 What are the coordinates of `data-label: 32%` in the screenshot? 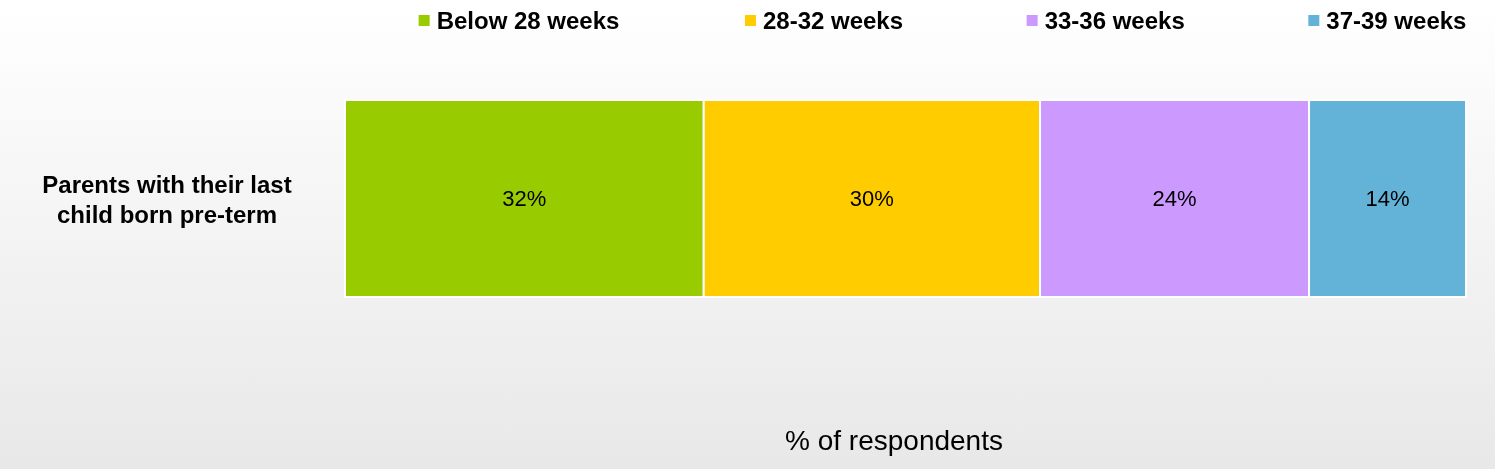 It's located at (524, 198).